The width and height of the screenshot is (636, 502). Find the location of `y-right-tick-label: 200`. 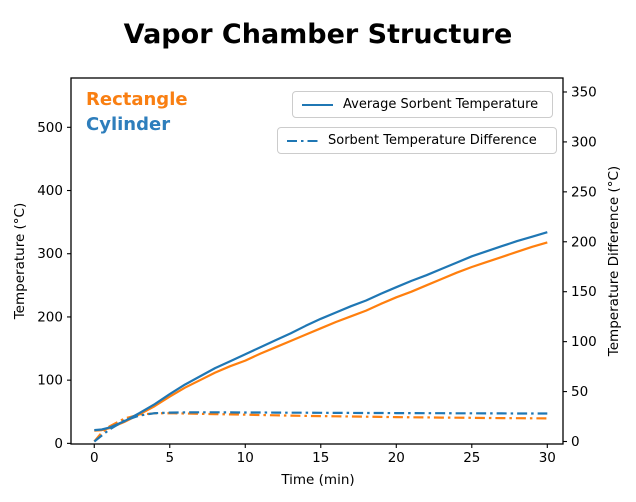

y-right-tick-label: 200 is located at coordinates (584, 242).